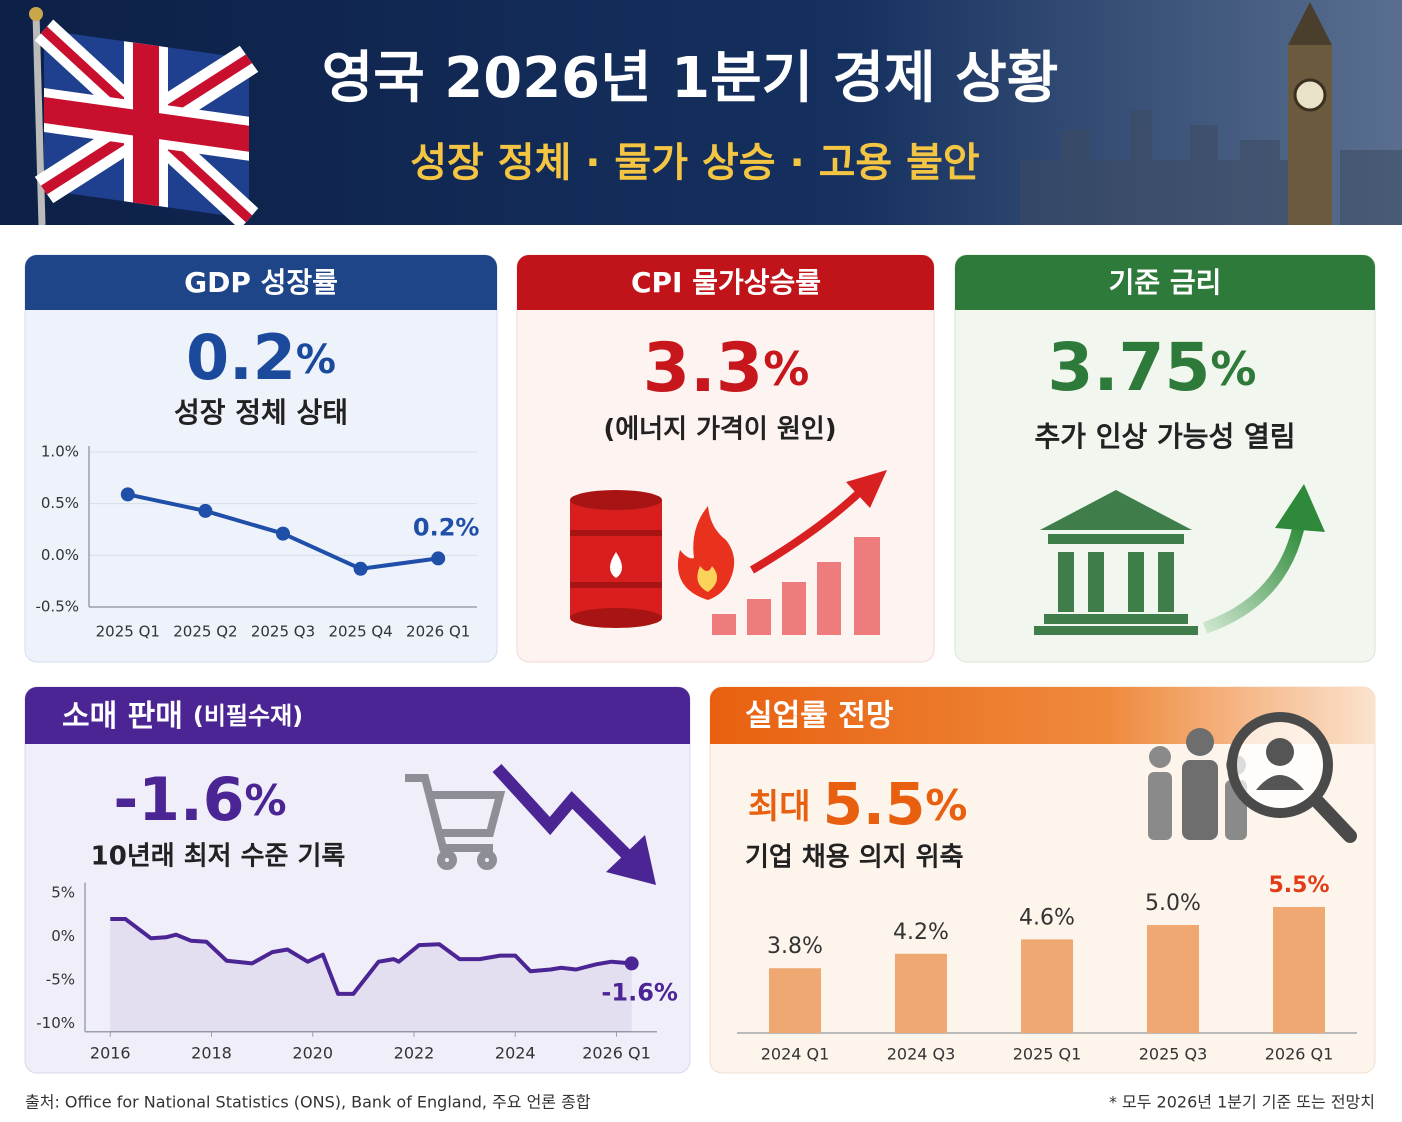 The height and width of the screenshot is (1122, 1402). Describe the element at coordinates (241, 357) in the screenshot. I see `headline-value: 0.2` at that location.